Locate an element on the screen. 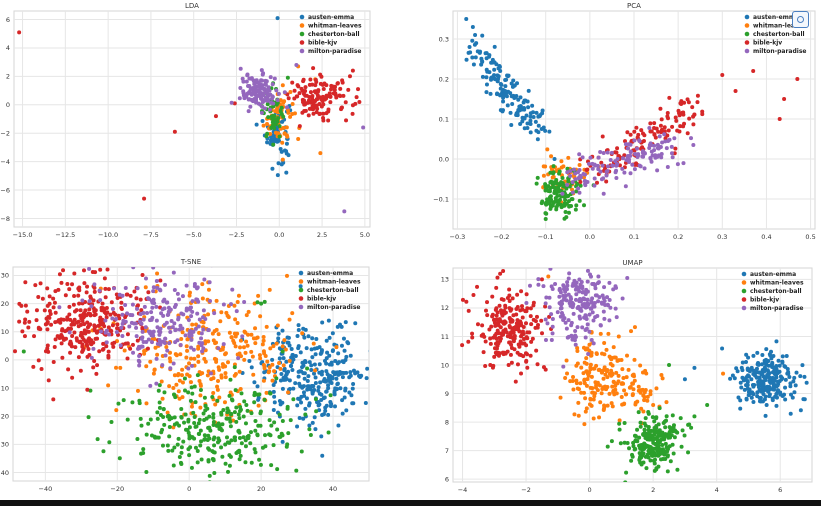 The image size is (821, 506). screen-capture-icon is located at coordinates (800, 19).